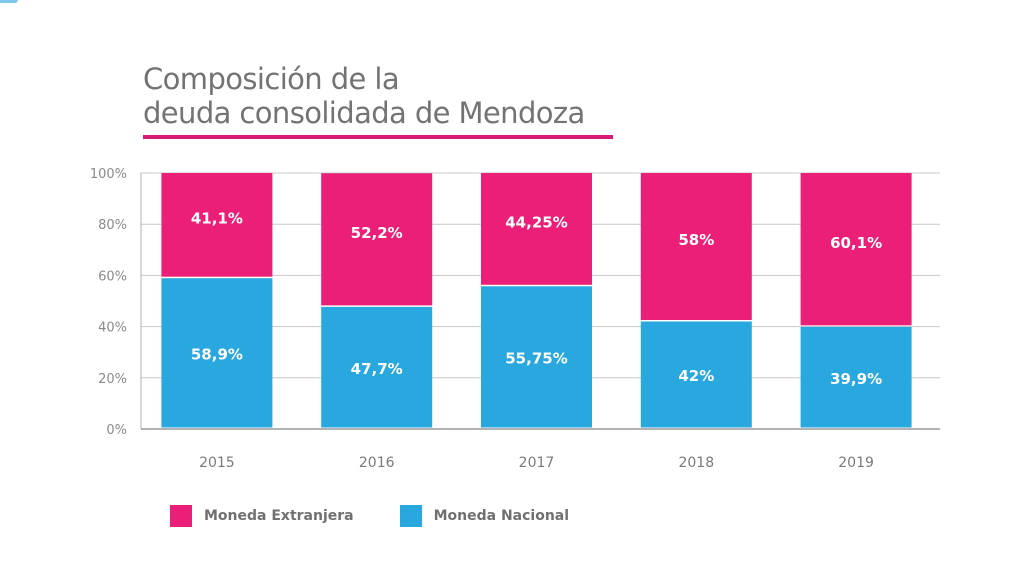  I want to click on data-label-moneda-extranjera: 41,1%, so click(217, 219).